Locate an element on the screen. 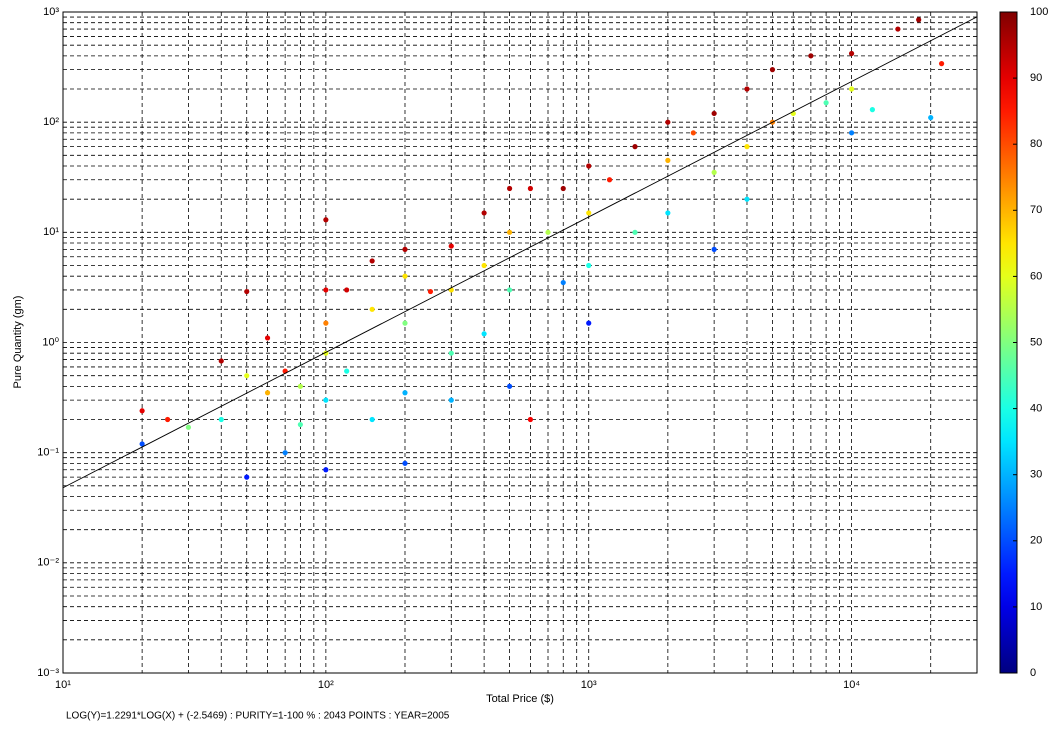  x-tick-label: 10² is located at coordinates (326, 685).